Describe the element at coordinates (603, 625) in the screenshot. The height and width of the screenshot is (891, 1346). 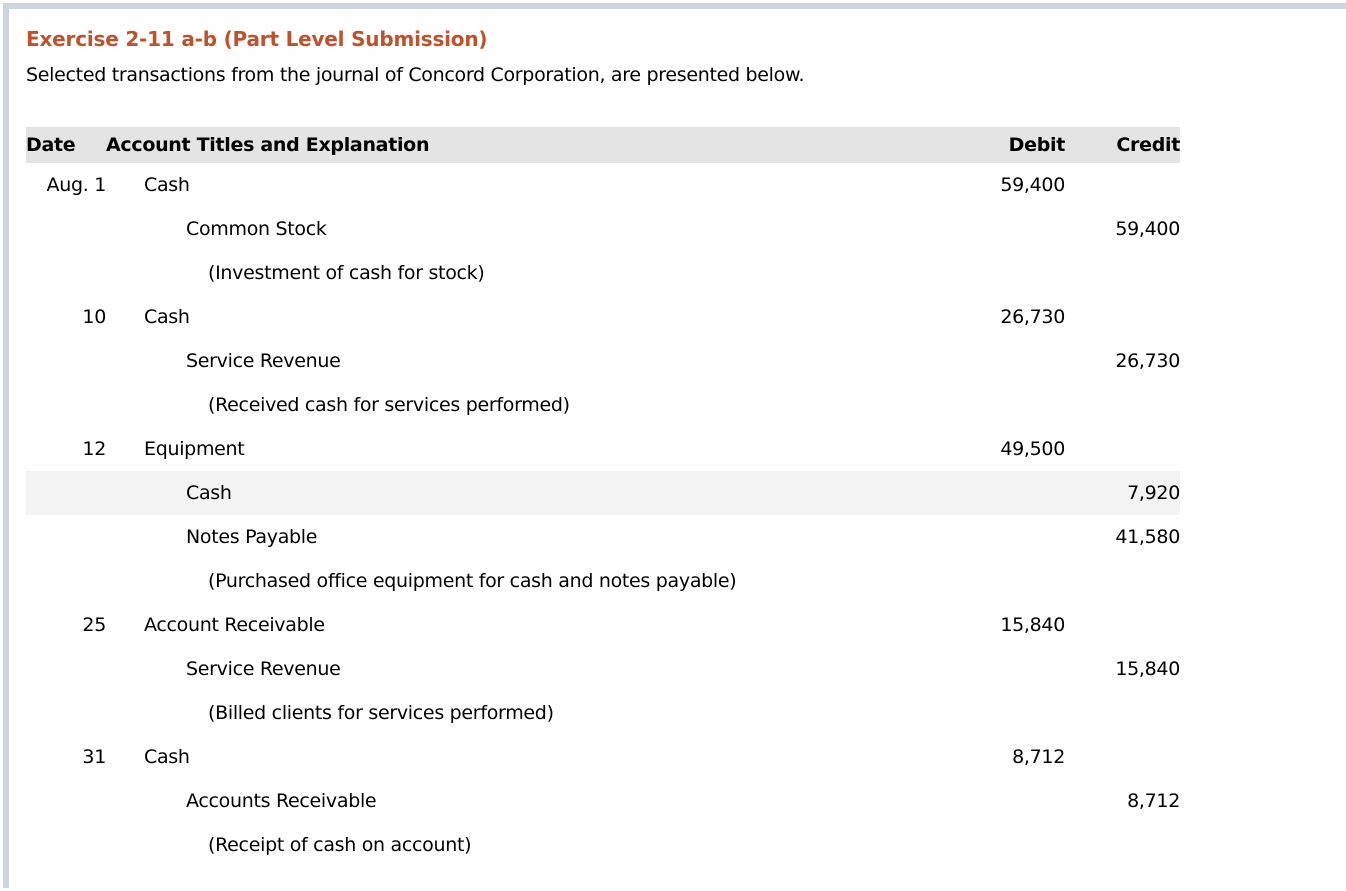
I see `journal-row: 25 Account Receivable 15,840` at that location.